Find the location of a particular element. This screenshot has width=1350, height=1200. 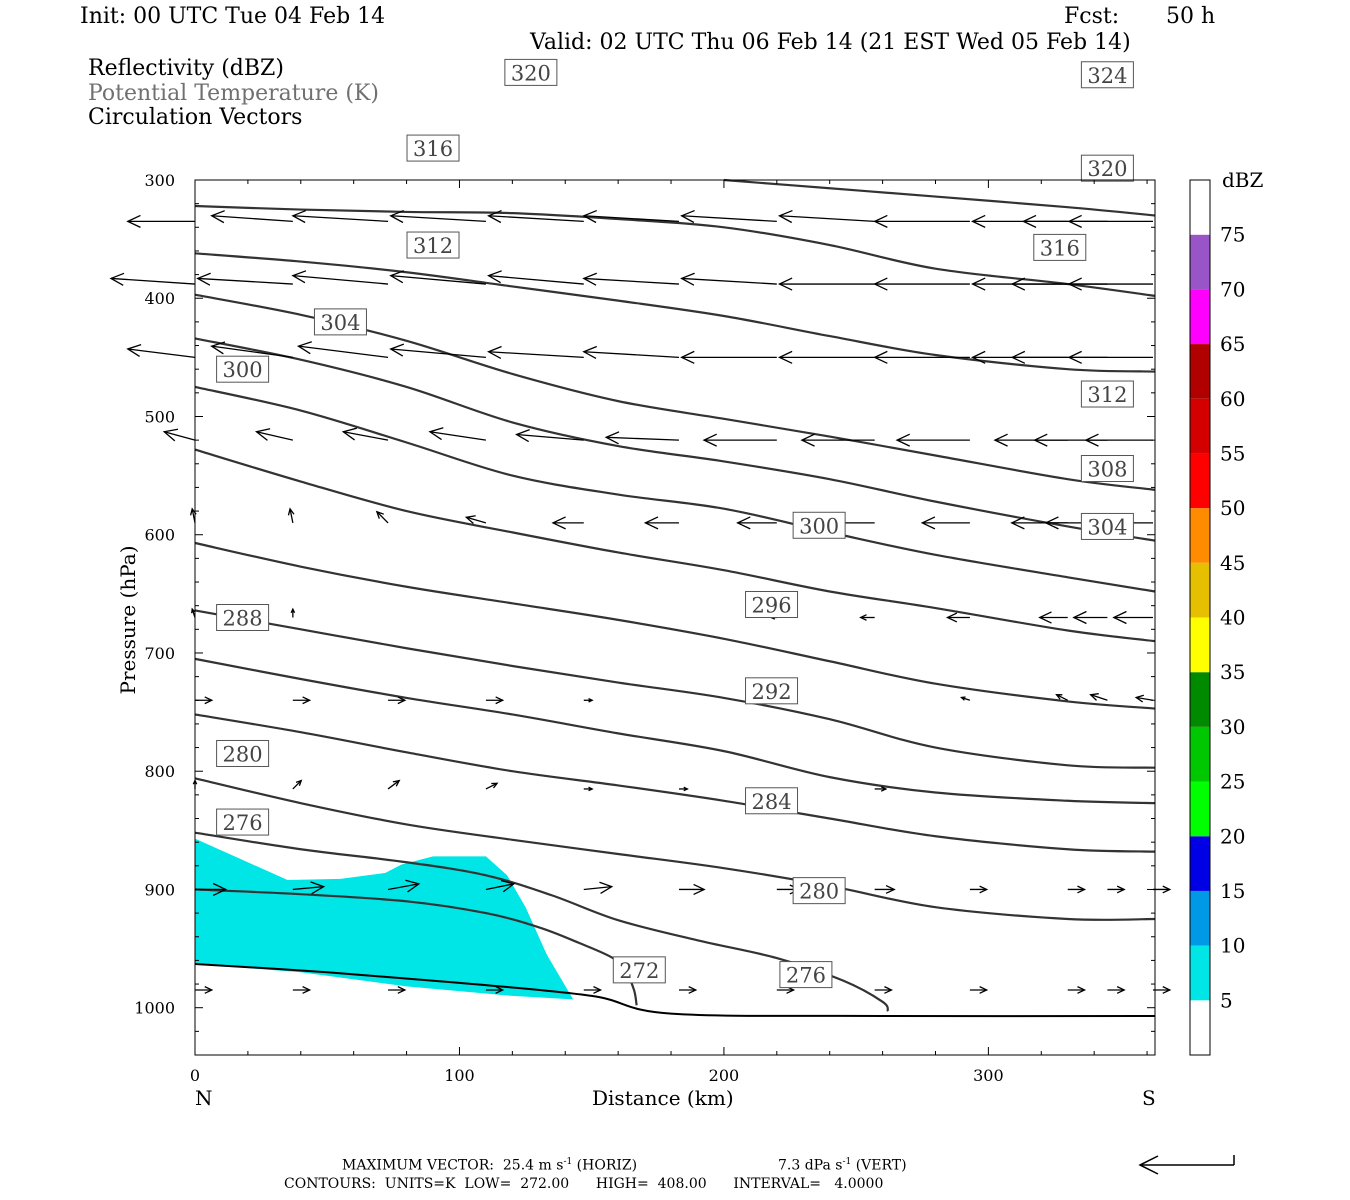

forecast-hour: 50 h is located at coordinates (1191, 16).